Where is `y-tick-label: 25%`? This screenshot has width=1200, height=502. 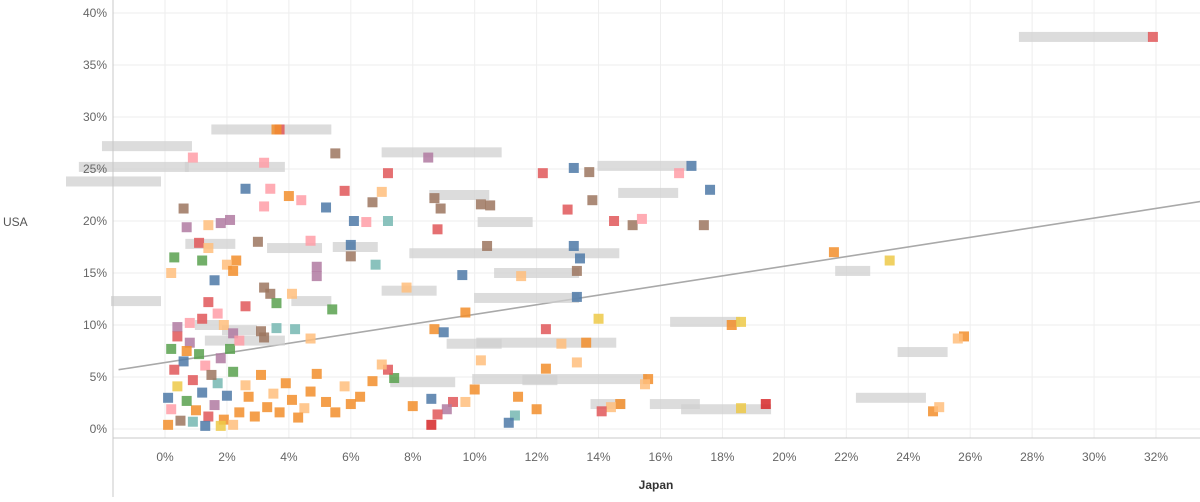
y-tick-label: 25% is located at coordinates (95, 169).